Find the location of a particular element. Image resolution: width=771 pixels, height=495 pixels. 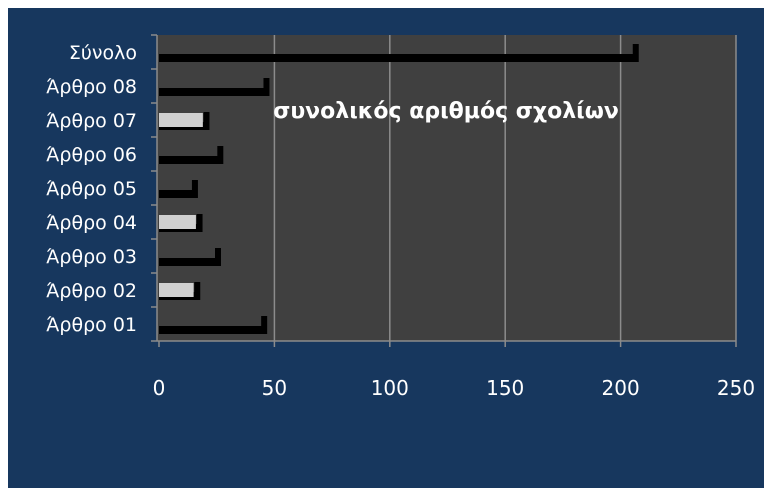

category-label: Άρθρο 07 is located at coordinates (91, 121).